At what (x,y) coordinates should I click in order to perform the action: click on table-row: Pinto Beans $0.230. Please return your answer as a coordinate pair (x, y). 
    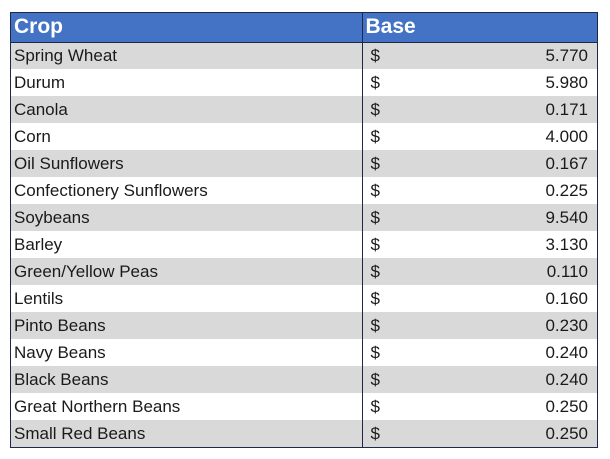
    Looking at the image, I should click on (304, 325).